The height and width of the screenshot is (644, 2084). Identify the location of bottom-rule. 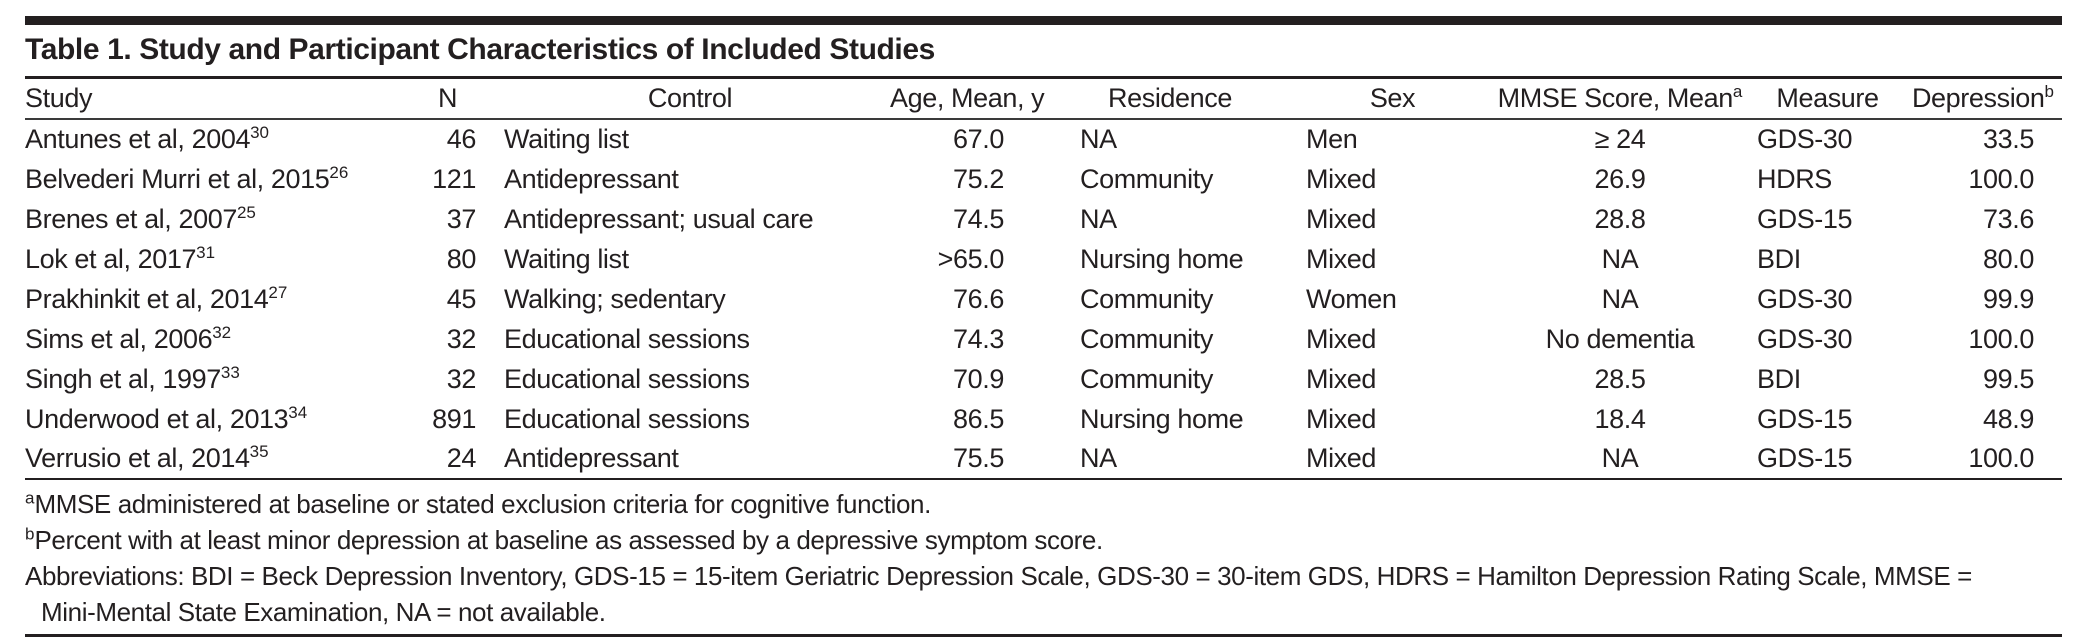
(1043, 635).